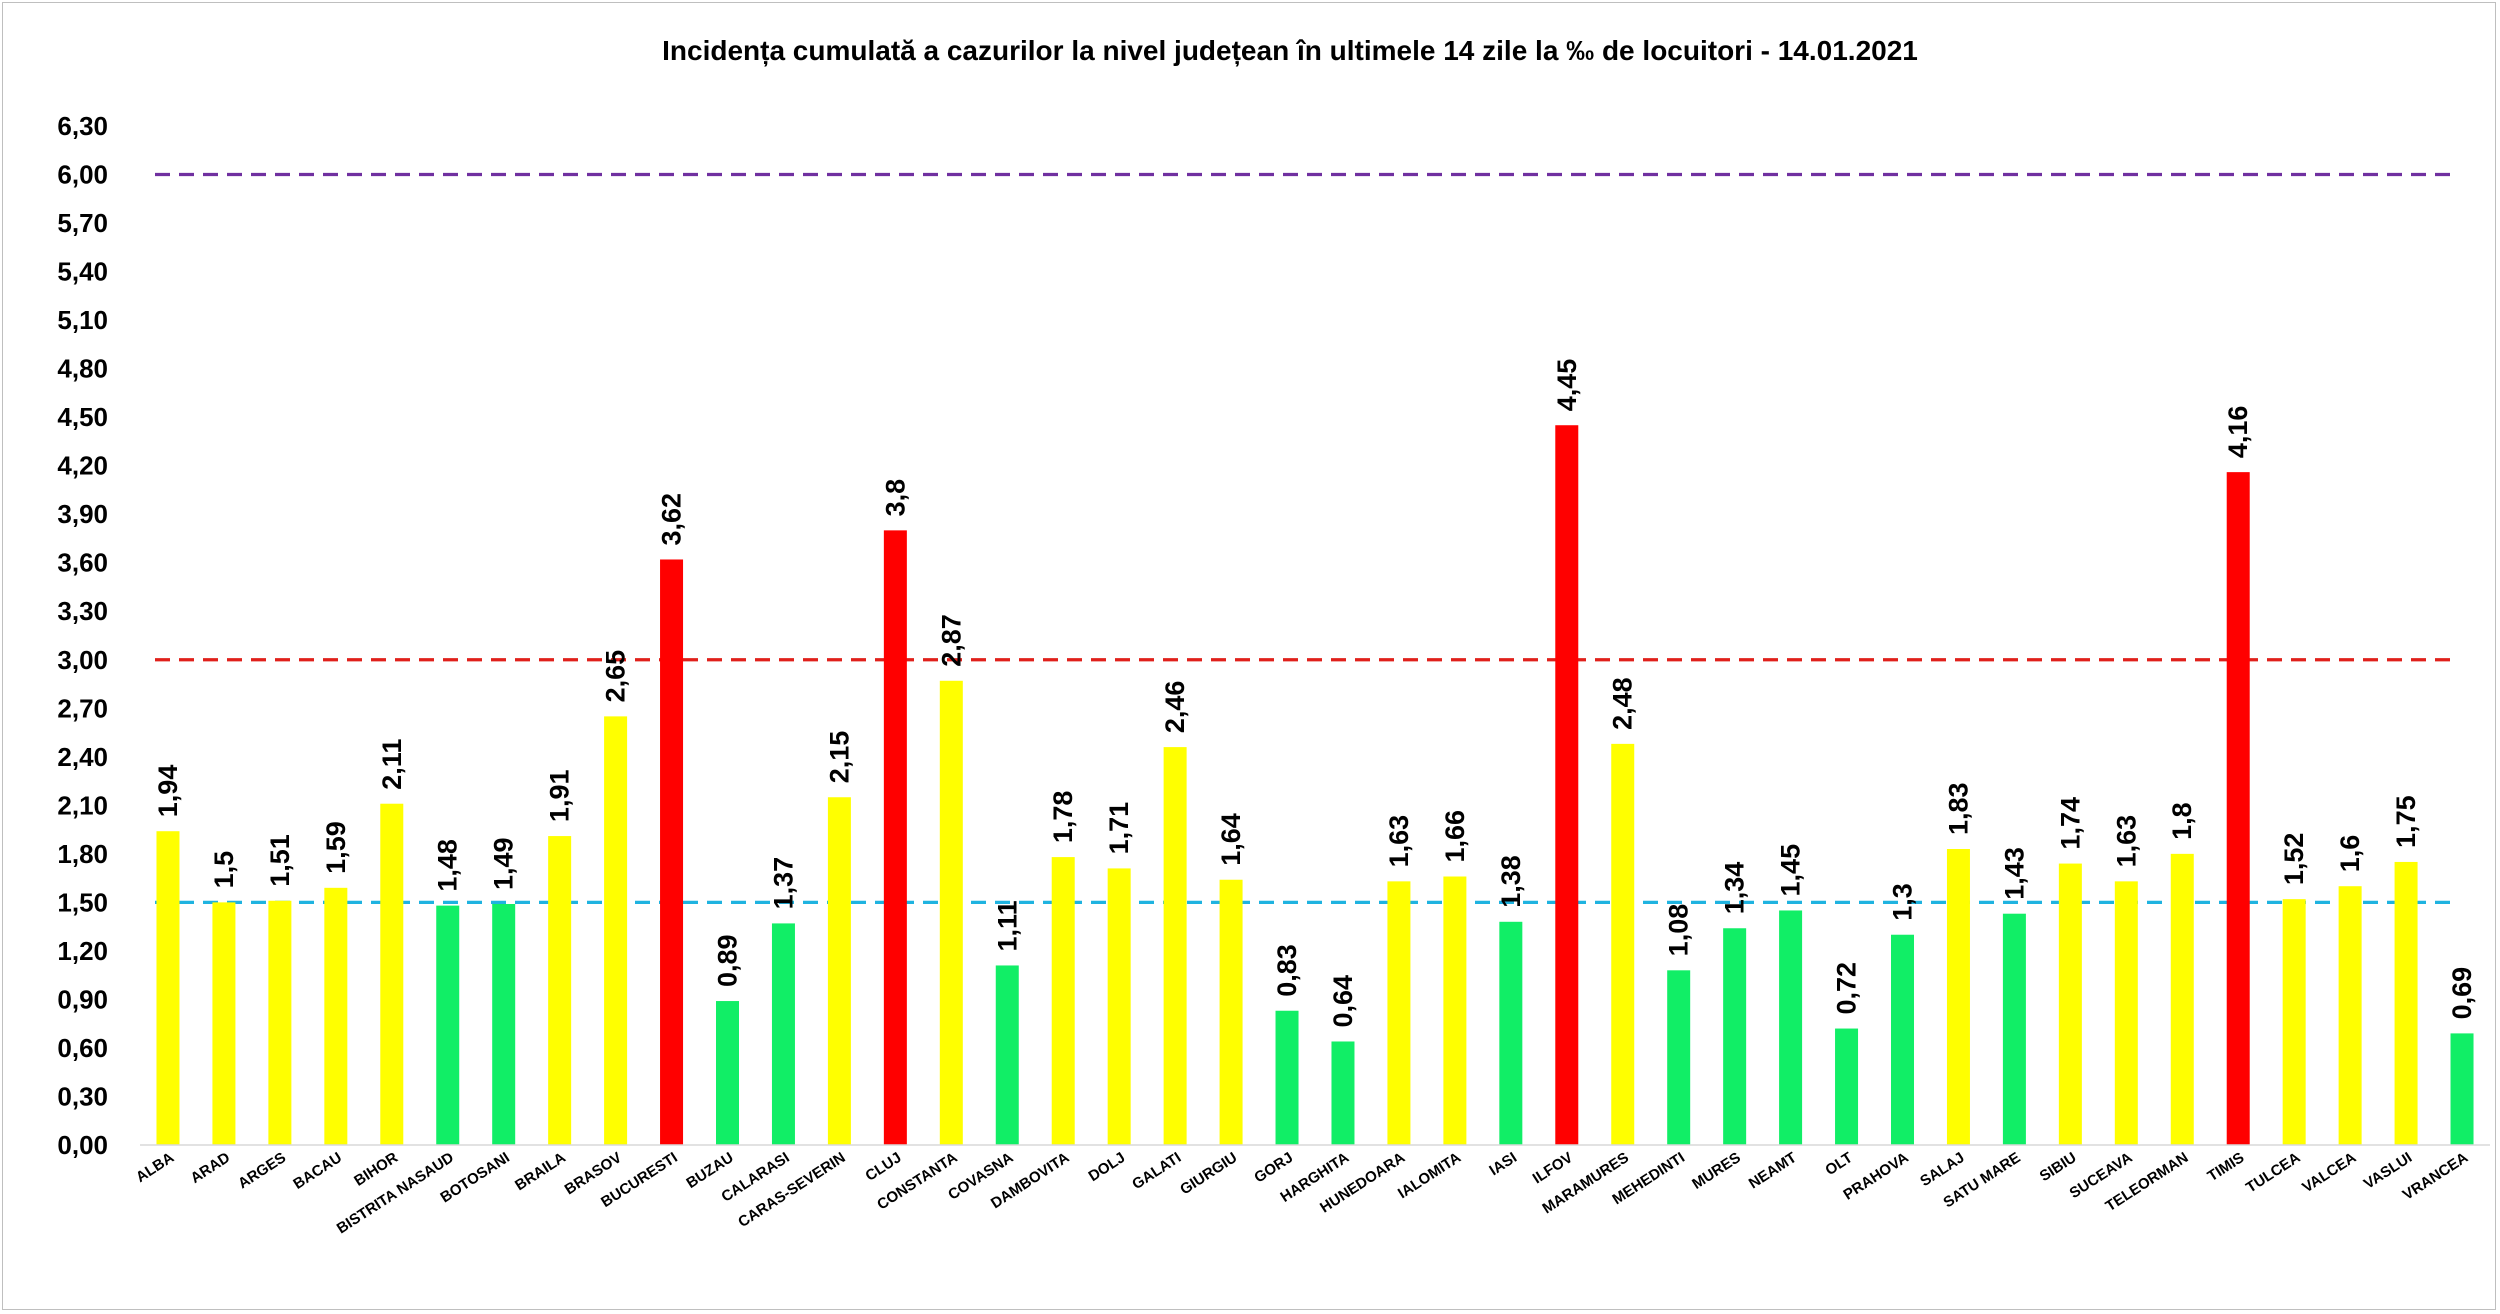 The image size is (2500, 1314). I want to click on data-label: 1,52, so click(2294, 859).